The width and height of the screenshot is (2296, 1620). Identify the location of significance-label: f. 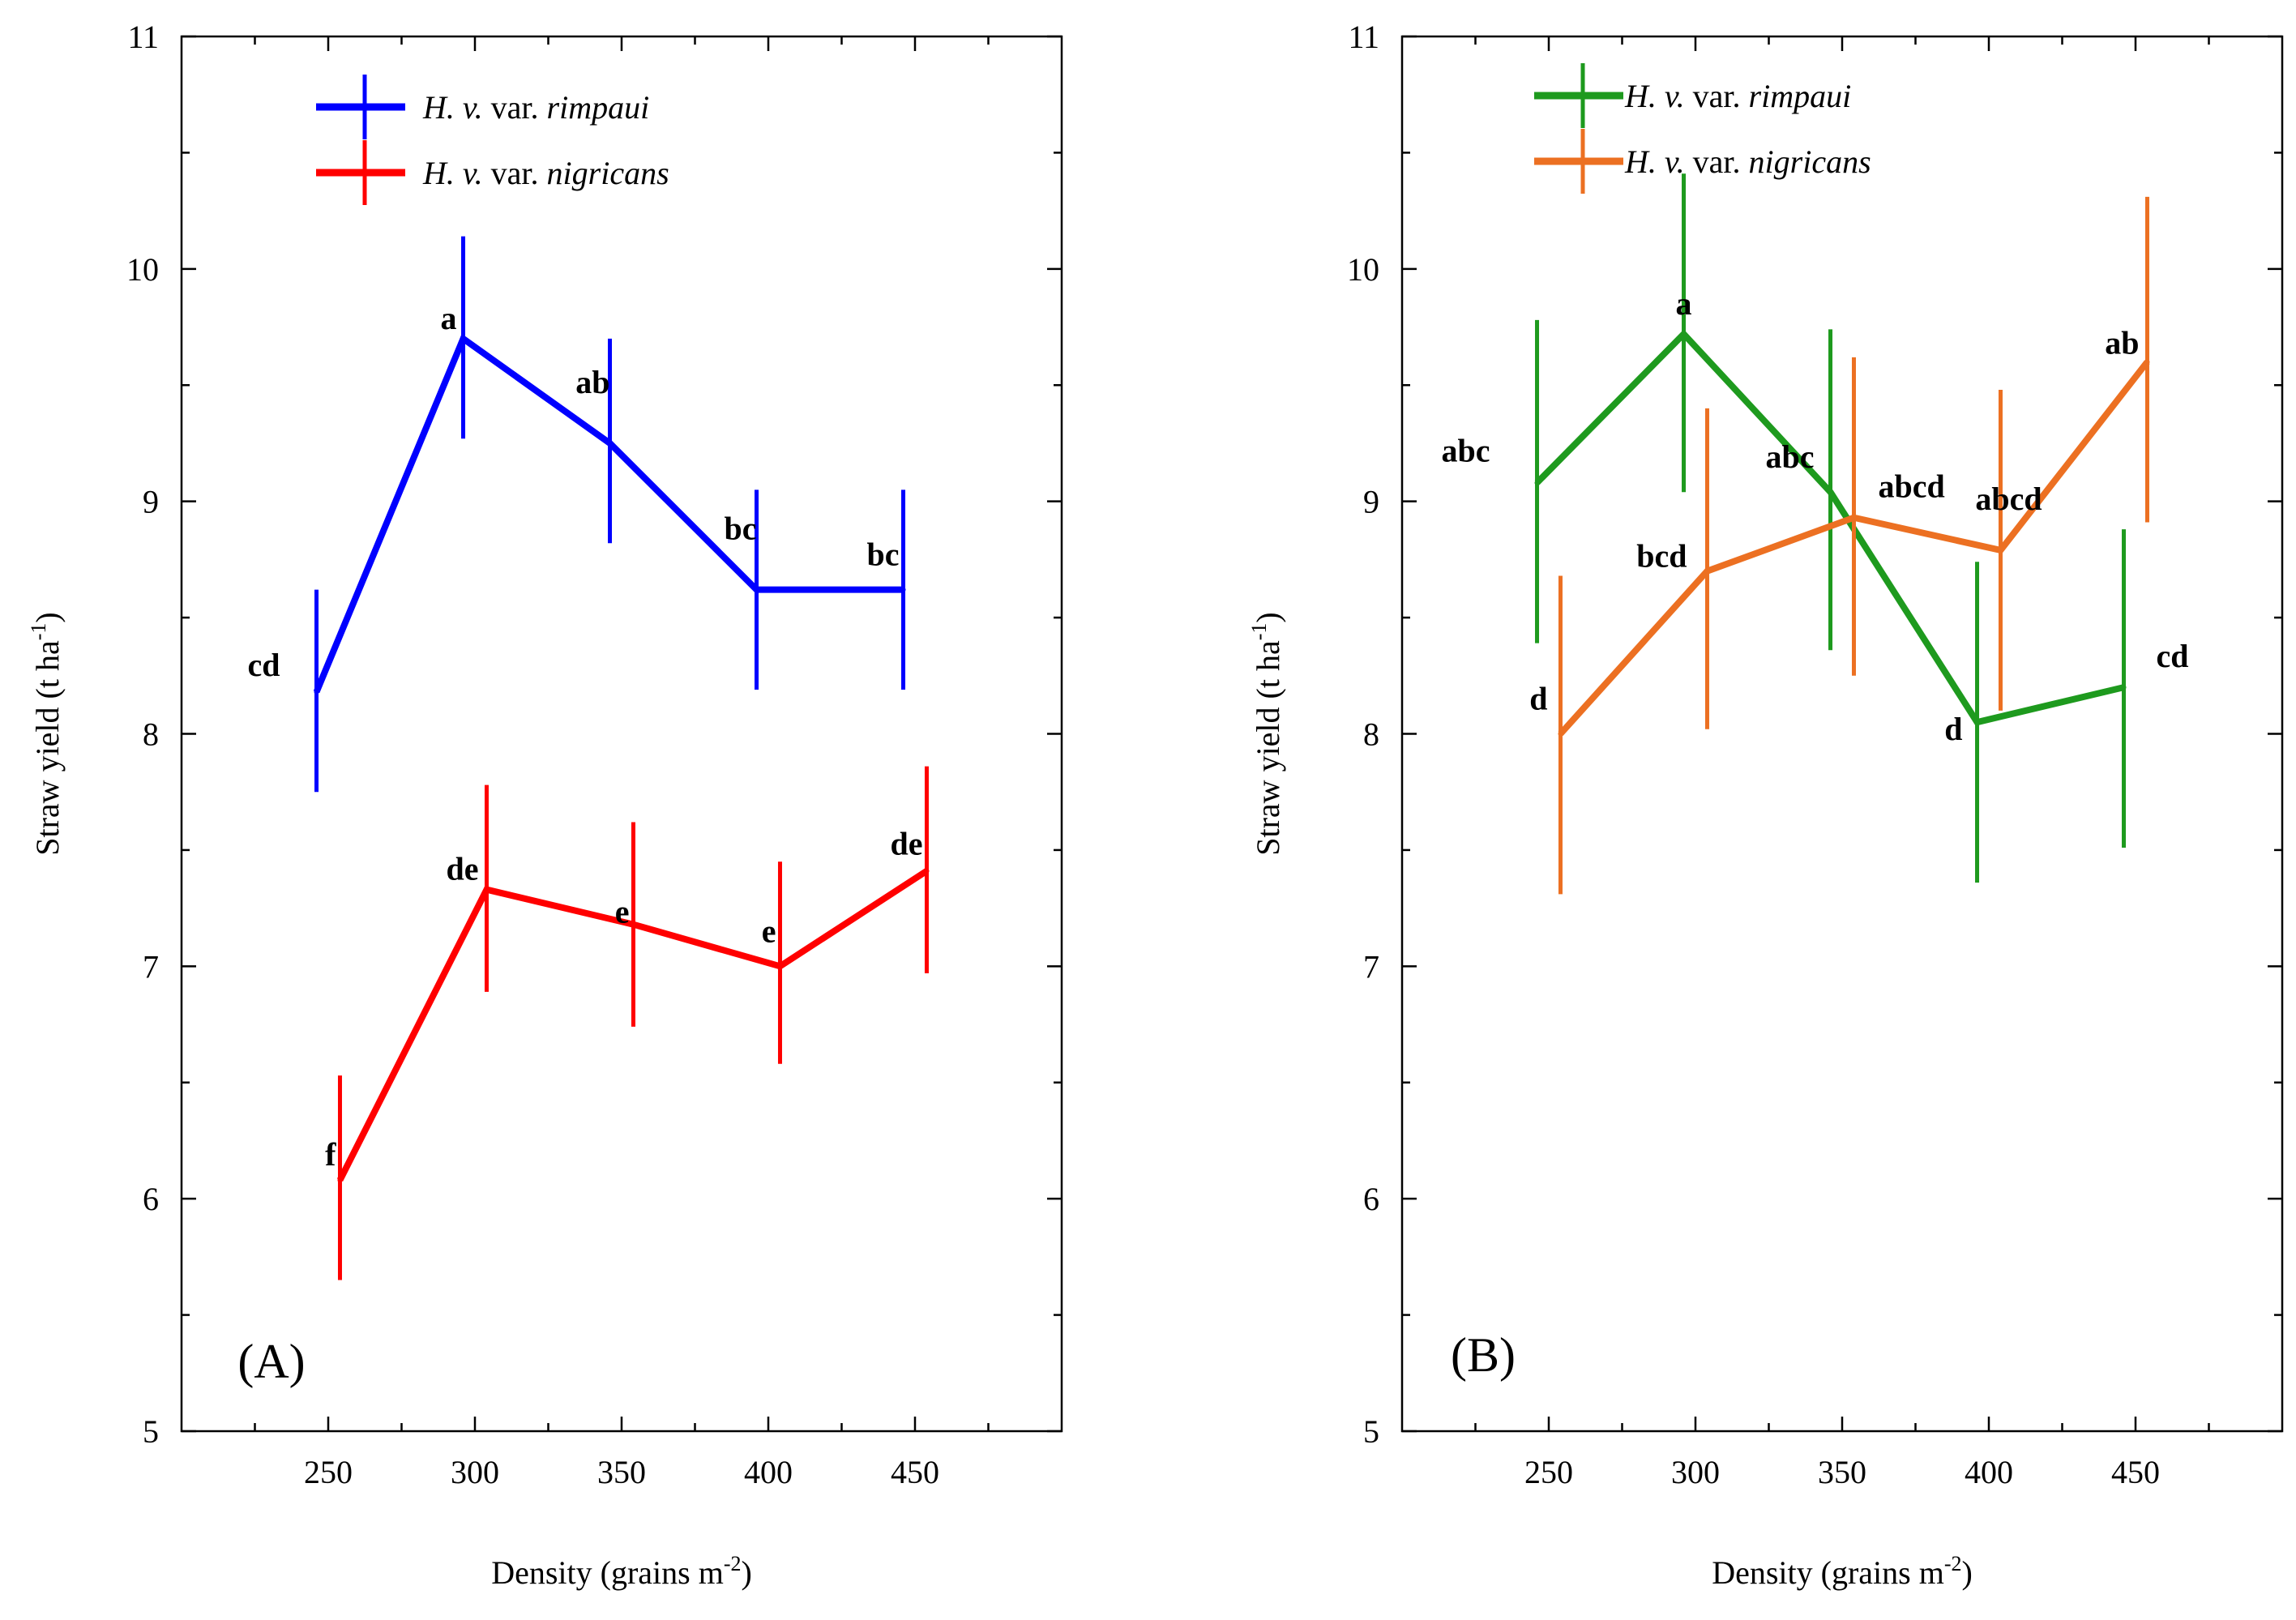
(330, 1155).